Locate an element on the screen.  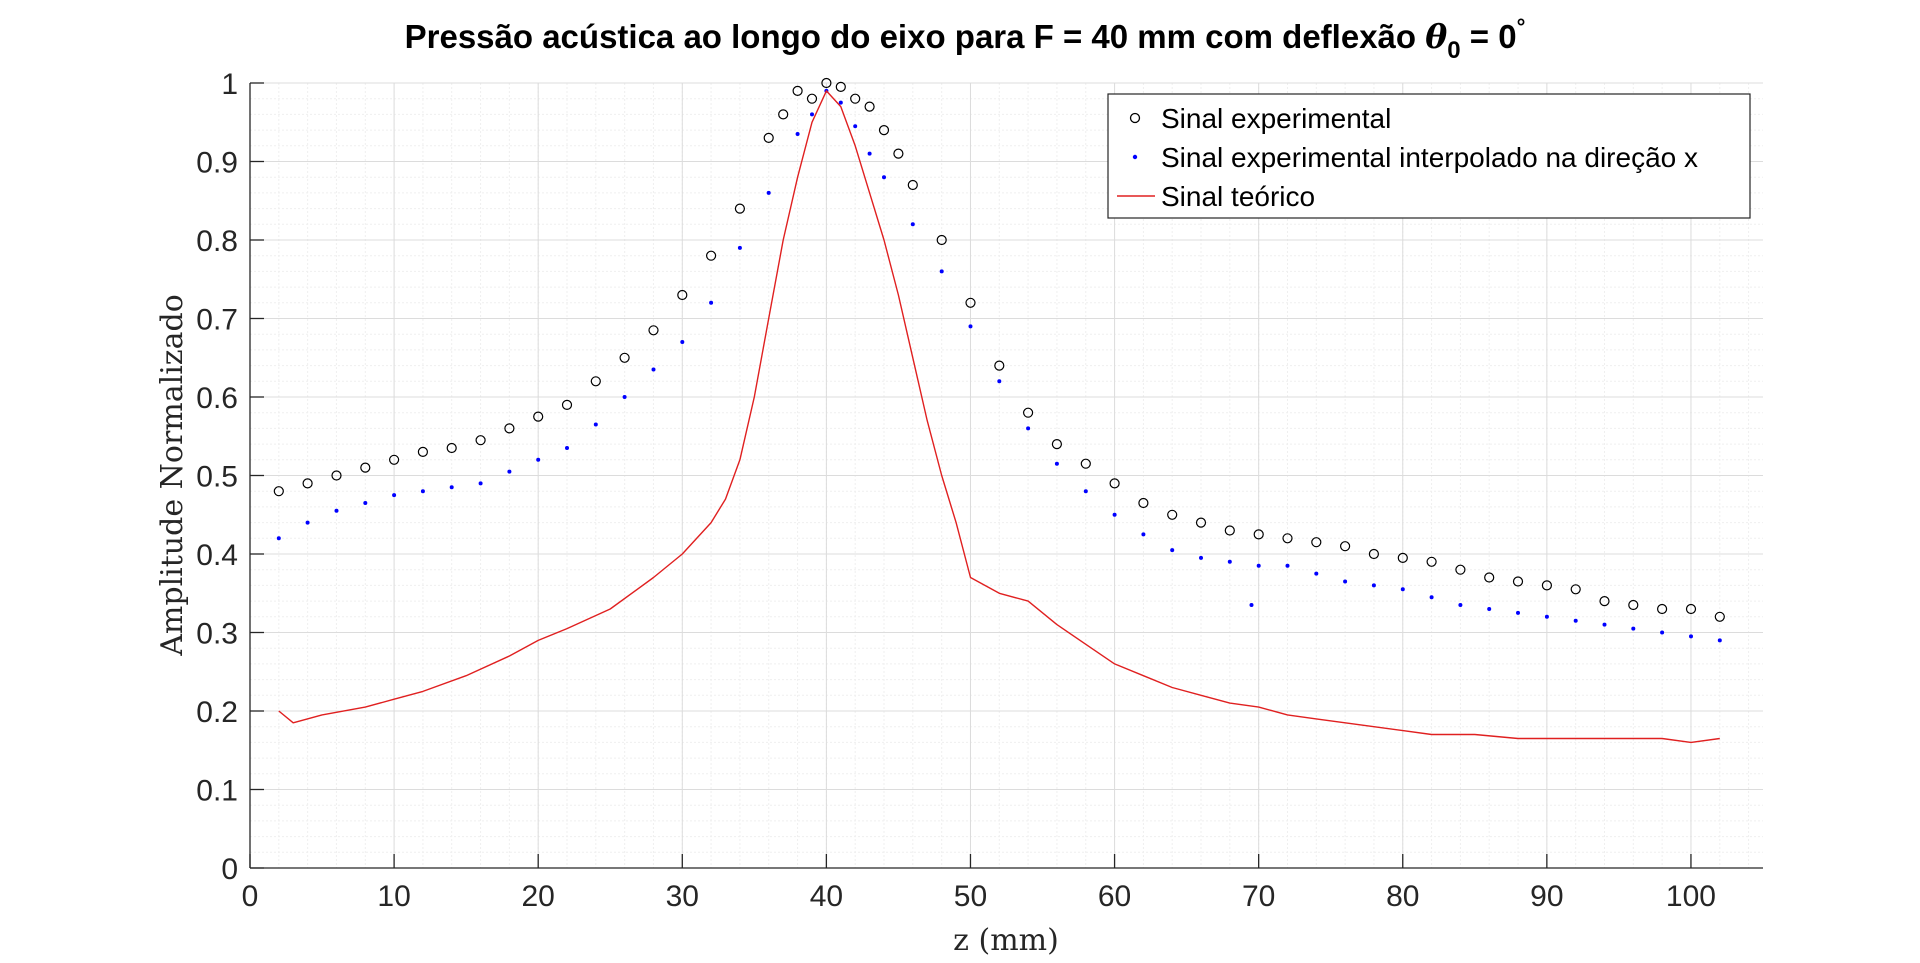
y-tick-label: 0.8 is located at coordinates (217, 241).